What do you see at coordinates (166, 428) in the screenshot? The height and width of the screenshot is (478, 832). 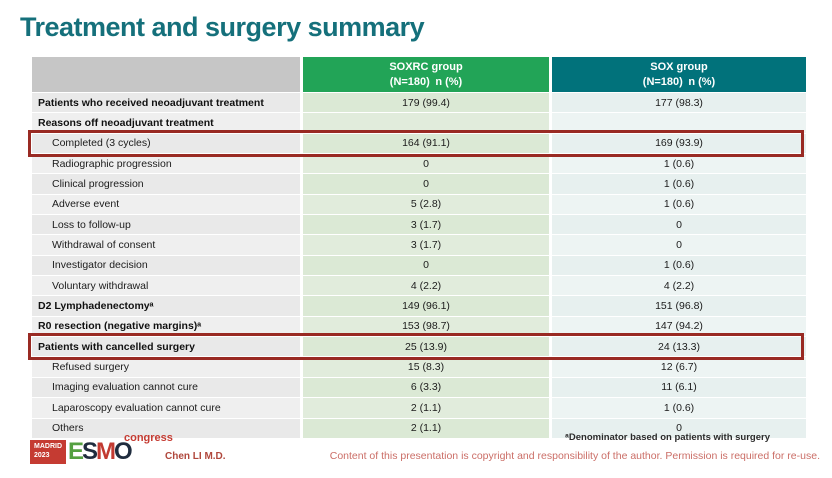 I see `row-label: Others` at bounding box center [166, 428].